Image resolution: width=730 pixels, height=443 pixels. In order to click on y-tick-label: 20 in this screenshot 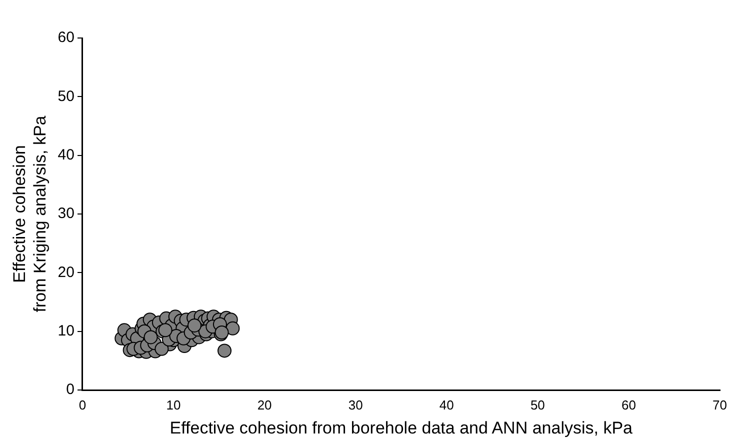, I will do `click(66, 272)`.